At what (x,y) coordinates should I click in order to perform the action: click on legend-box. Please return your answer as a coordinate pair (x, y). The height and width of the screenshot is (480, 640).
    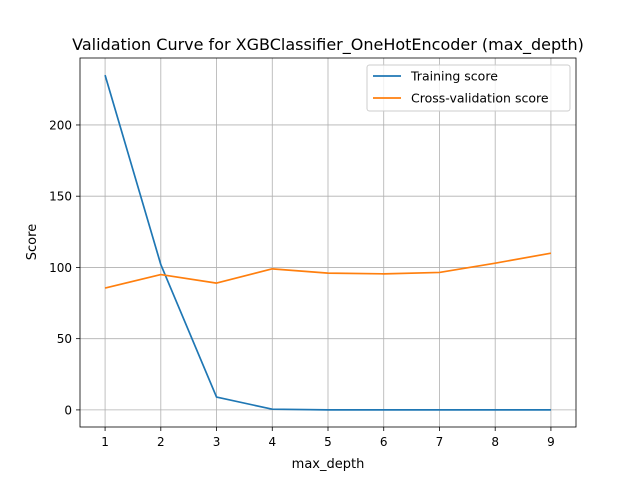
    Looking at the image, I should click on (468, 88).